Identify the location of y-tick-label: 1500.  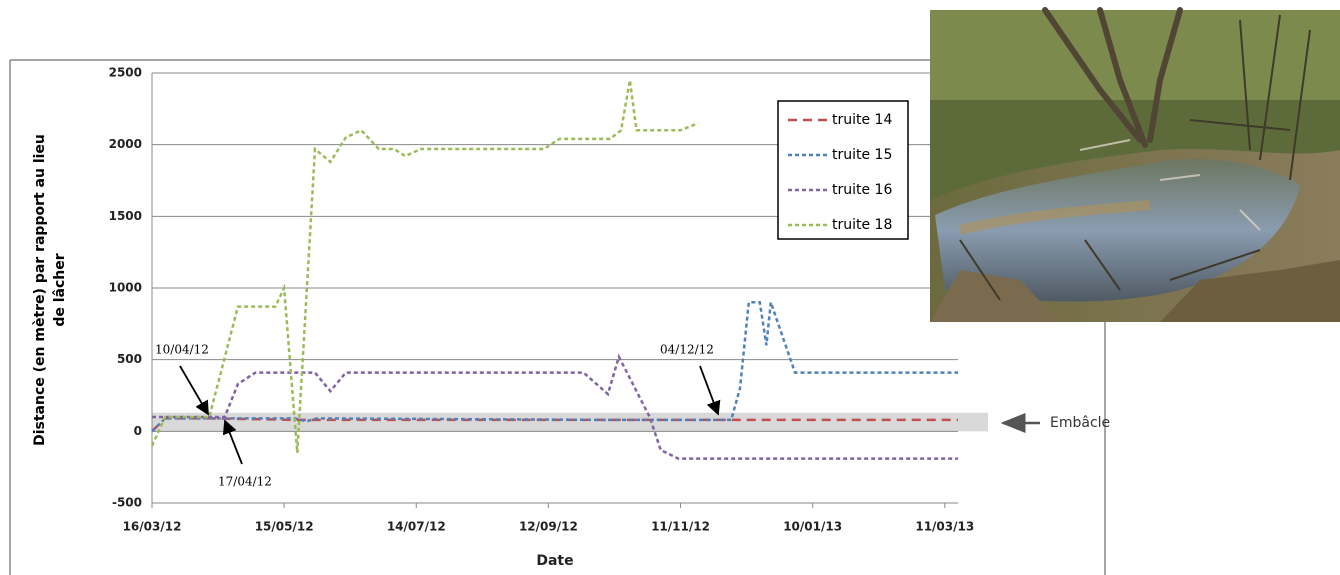
(125, 216).